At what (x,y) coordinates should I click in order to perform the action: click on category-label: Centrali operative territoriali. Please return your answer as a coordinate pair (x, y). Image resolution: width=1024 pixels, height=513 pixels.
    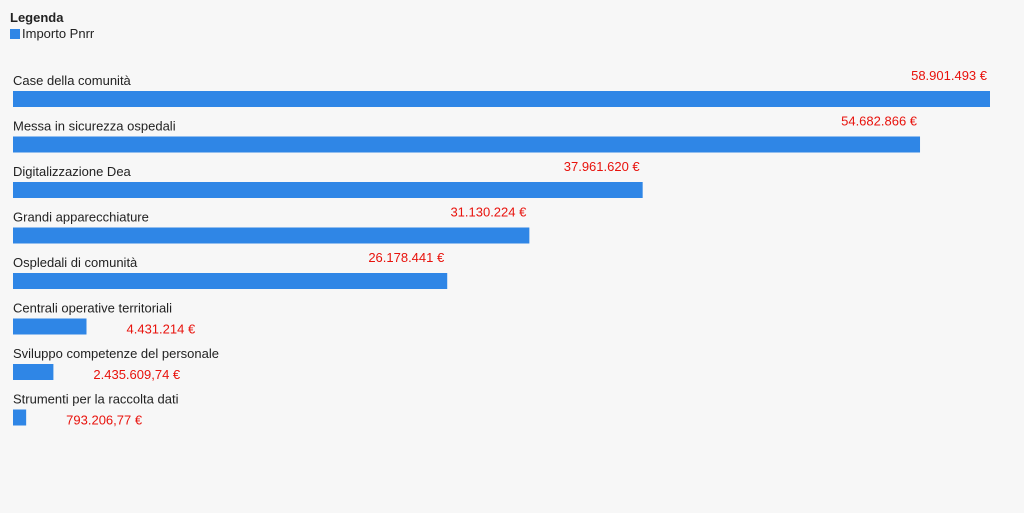
    Looking at the image, I should click on (92, 308).